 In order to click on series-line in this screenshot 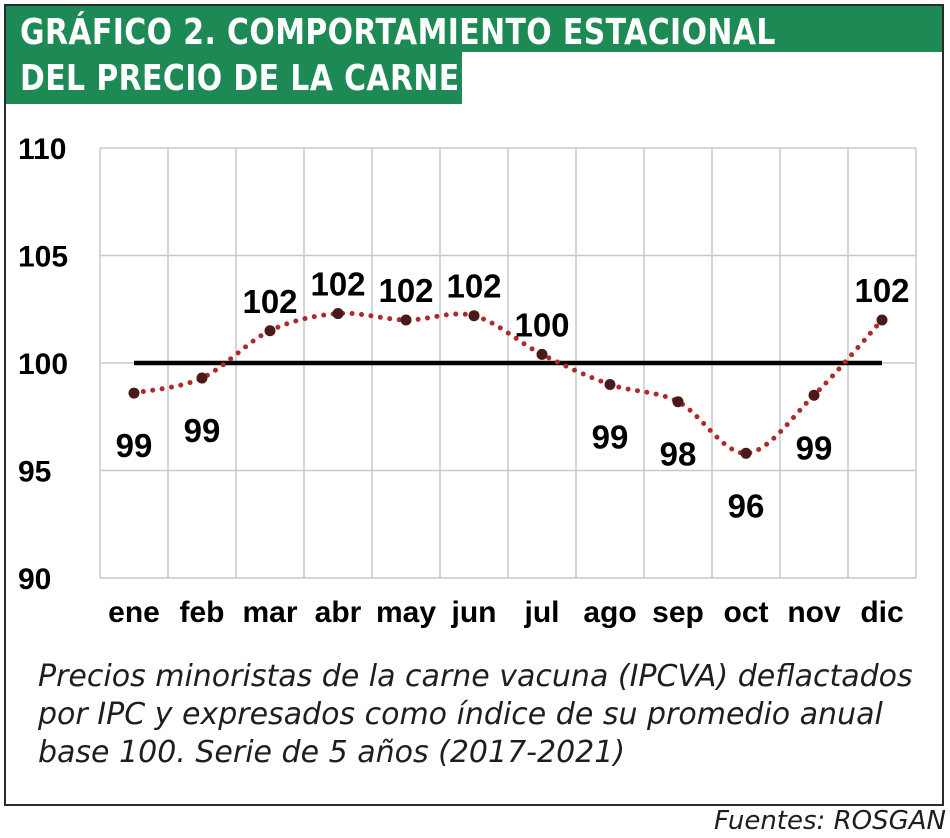, I will do `click(508, 383)`.